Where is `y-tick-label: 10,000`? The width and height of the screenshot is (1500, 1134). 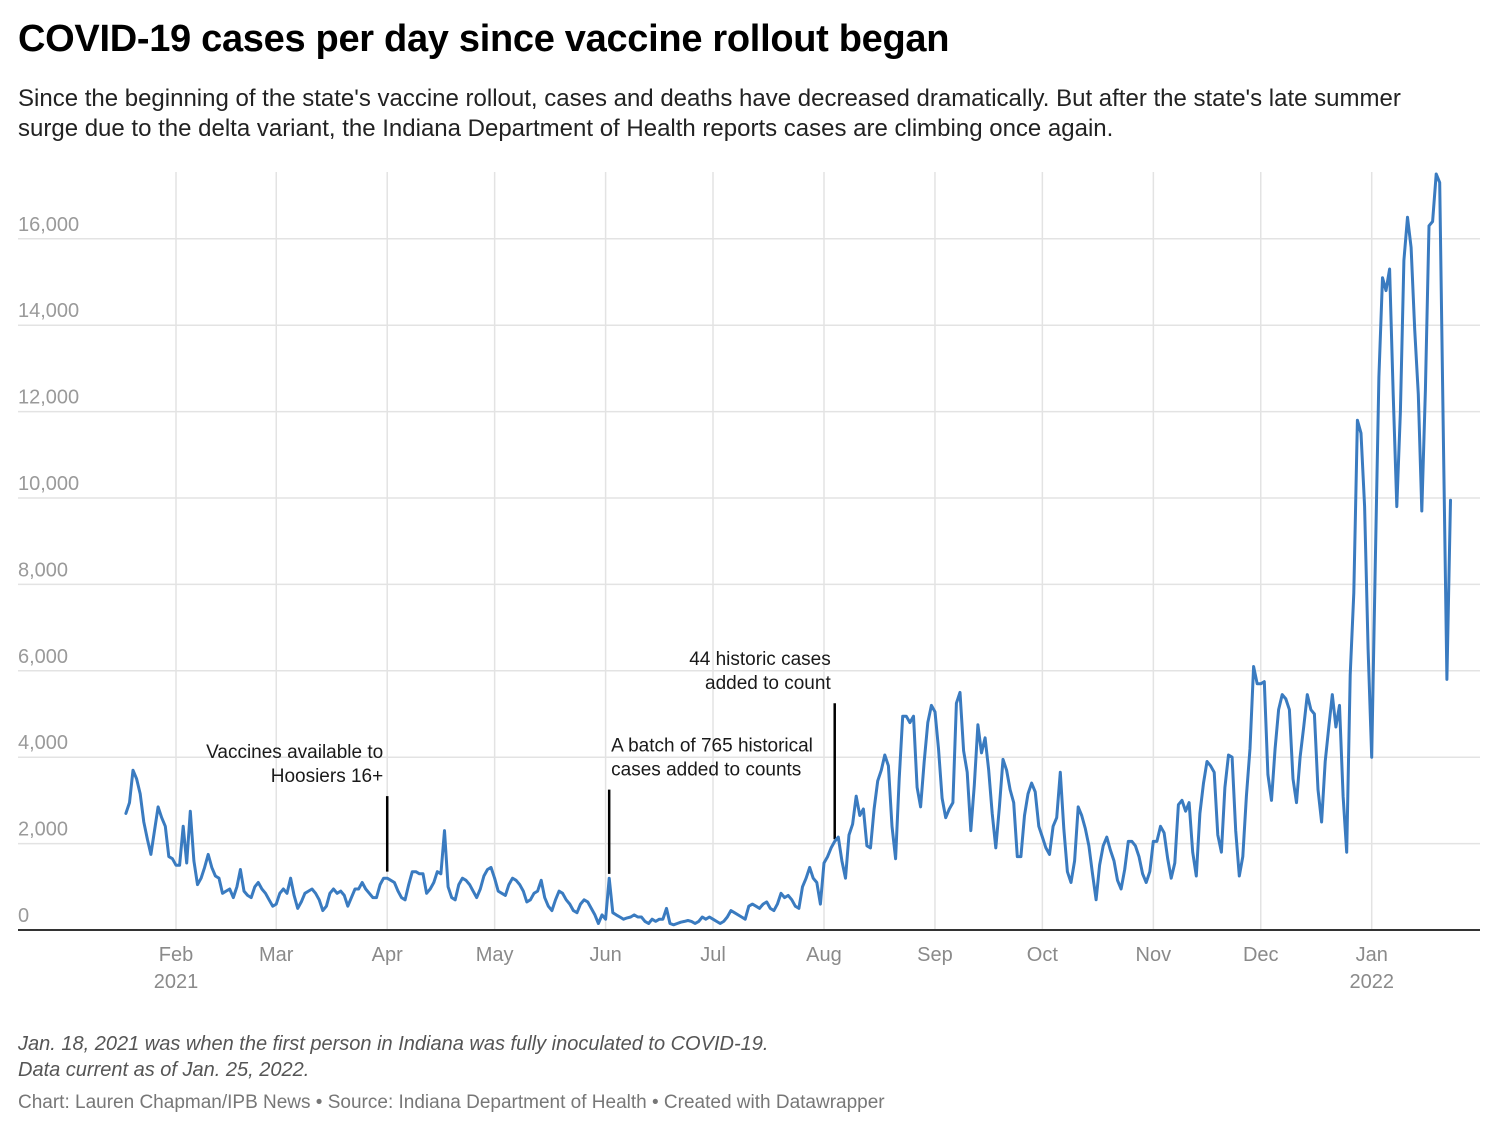
y-tick-label: 10,000 is located at coordinates (48, 484).